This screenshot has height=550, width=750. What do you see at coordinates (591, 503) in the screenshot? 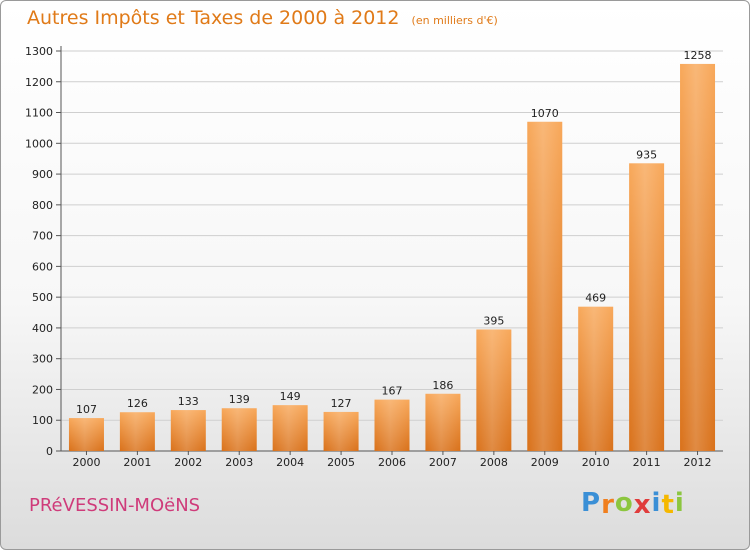
I see `logo-letter: P` at bounding box center [591, 503].